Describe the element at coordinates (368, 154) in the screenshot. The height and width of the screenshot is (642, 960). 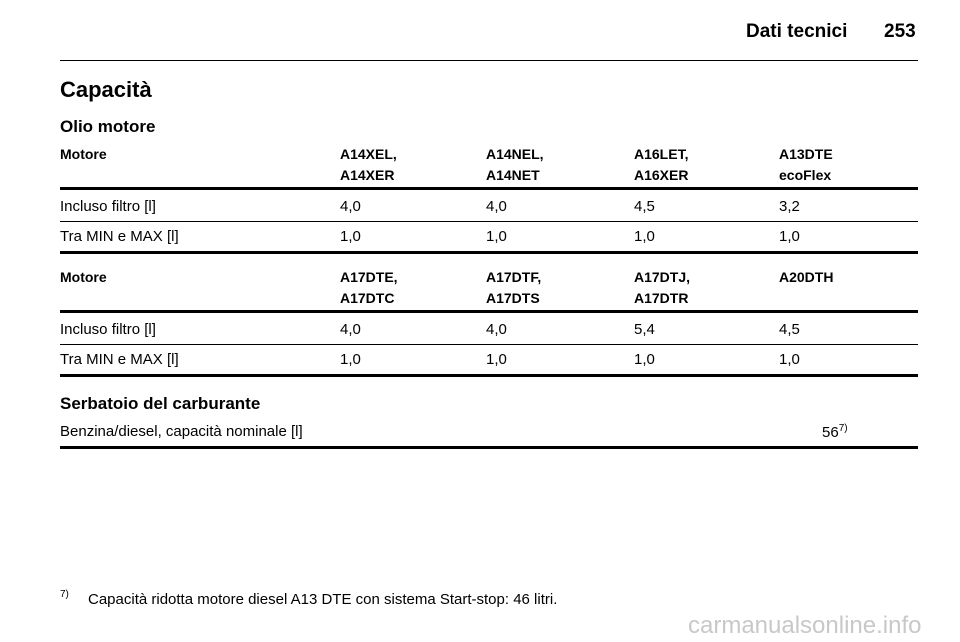
I see `column-header: A14XEL,` at that location.